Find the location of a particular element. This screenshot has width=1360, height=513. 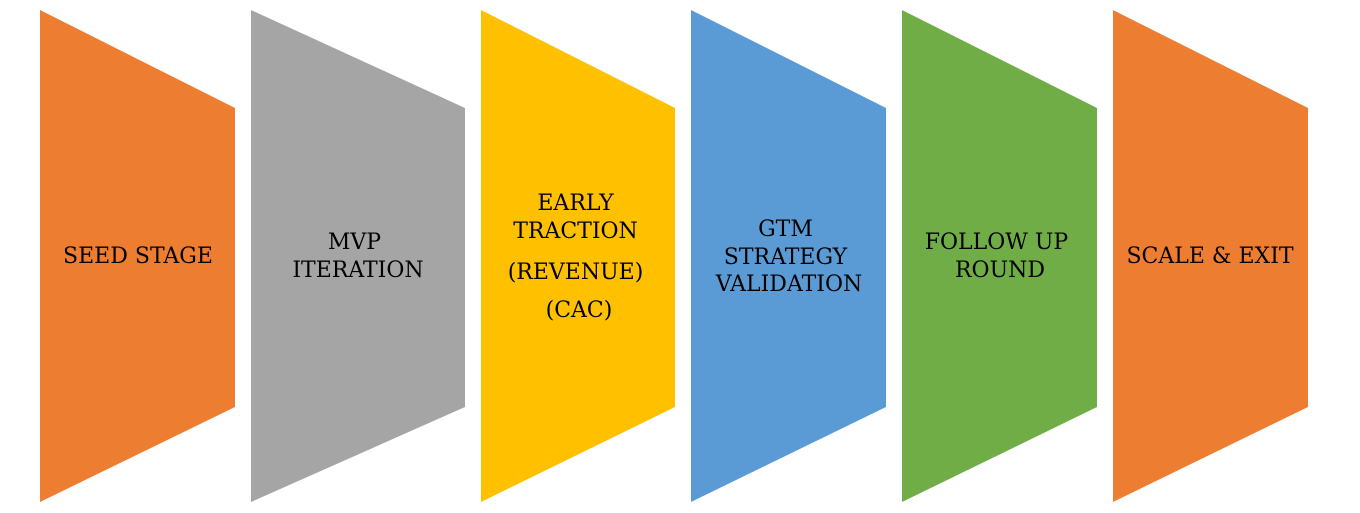

stage-seed: SEED STAGE is located at coordinates (137, 256).